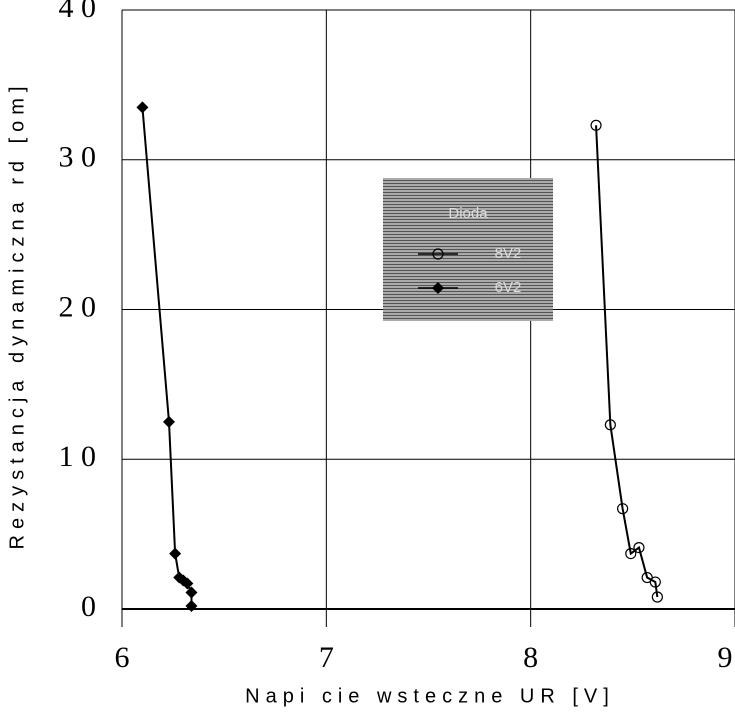 The image size is (735, 718). Describe the element at coordinates (17, 314) in the screenshot. I see `y-axis-title: Rezystancja dynamiczna rd [om]` at that location.